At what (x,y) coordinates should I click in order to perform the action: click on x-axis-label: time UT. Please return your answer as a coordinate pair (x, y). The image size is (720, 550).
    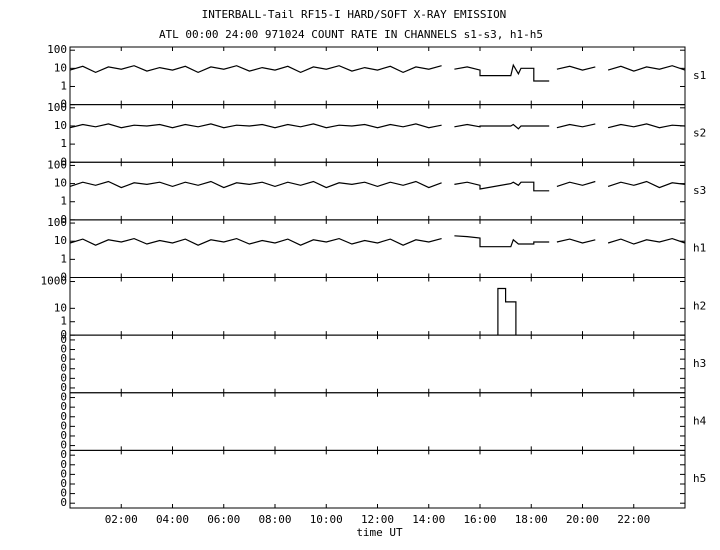
    Looking at the image, I should click on (379, 532).